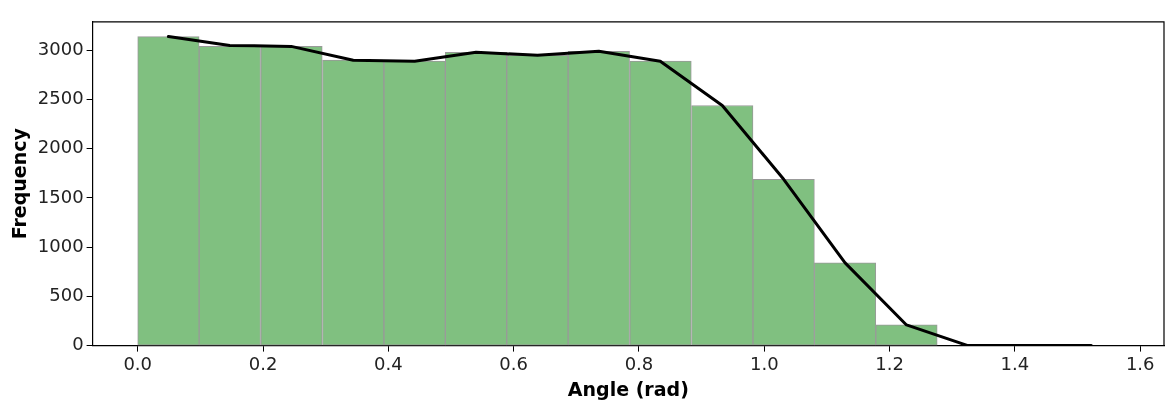  What do you see at coordinates (60, 49) in the screenshot?
I see `y-tick-label: 3000` at bounding box center [60, 49].